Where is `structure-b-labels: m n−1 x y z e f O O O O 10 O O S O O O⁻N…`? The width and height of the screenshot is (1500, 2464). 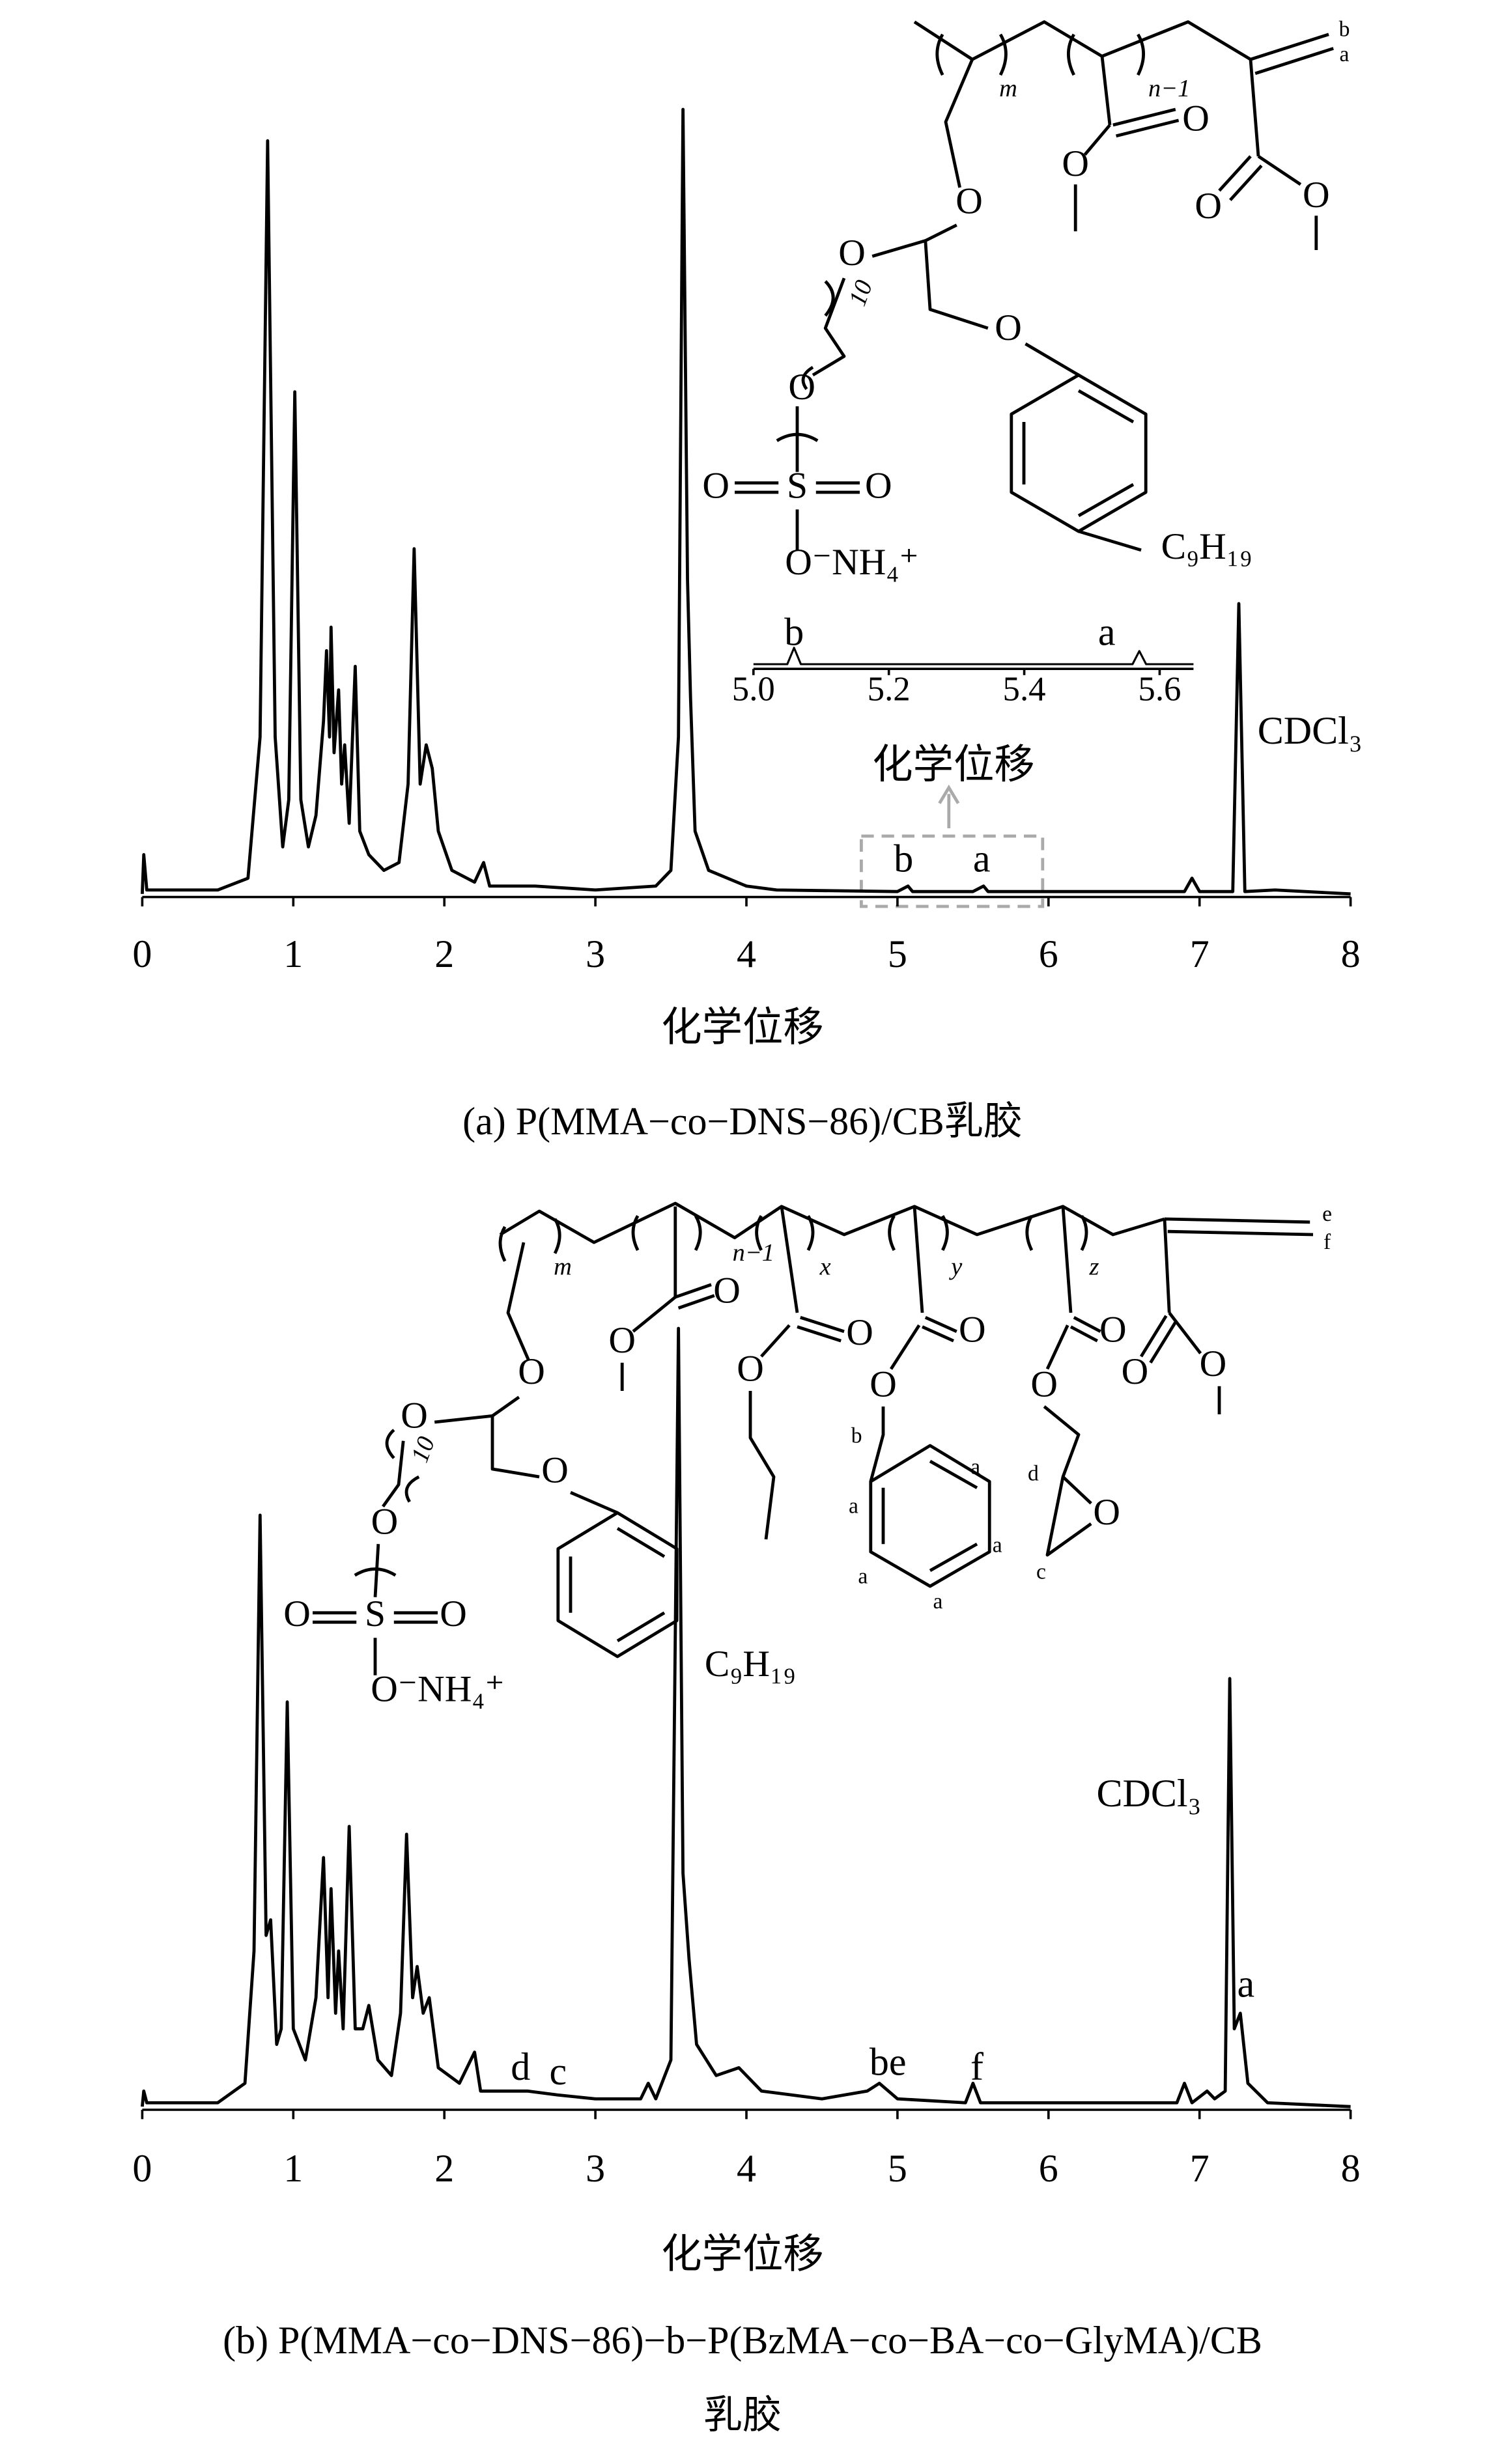
structure-b-labels: m n−1 x y z e f O O O O 10 O O S O O O⁻N… is located at coordinates (808, 1456).